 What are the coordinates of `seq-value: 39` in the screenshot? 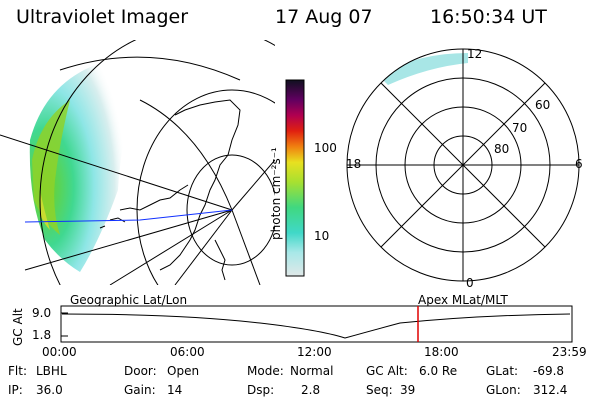 It's located at (408, 390).